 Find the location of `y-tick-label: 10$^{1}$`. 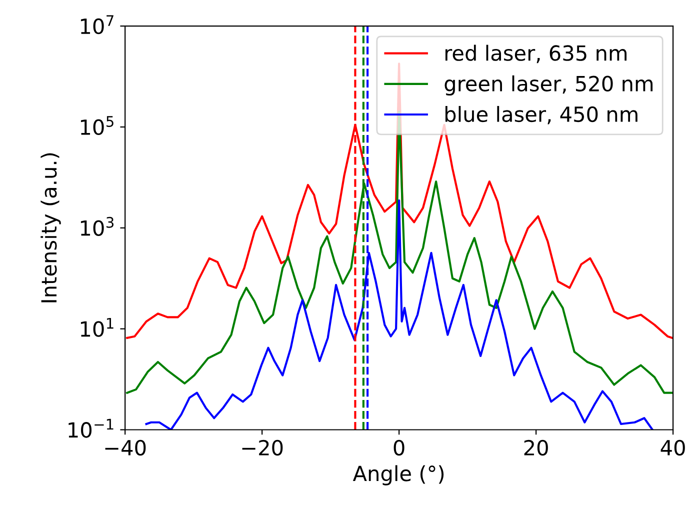

y-tick-label: 10$^{1}$ is located at coordinates (97, 327).